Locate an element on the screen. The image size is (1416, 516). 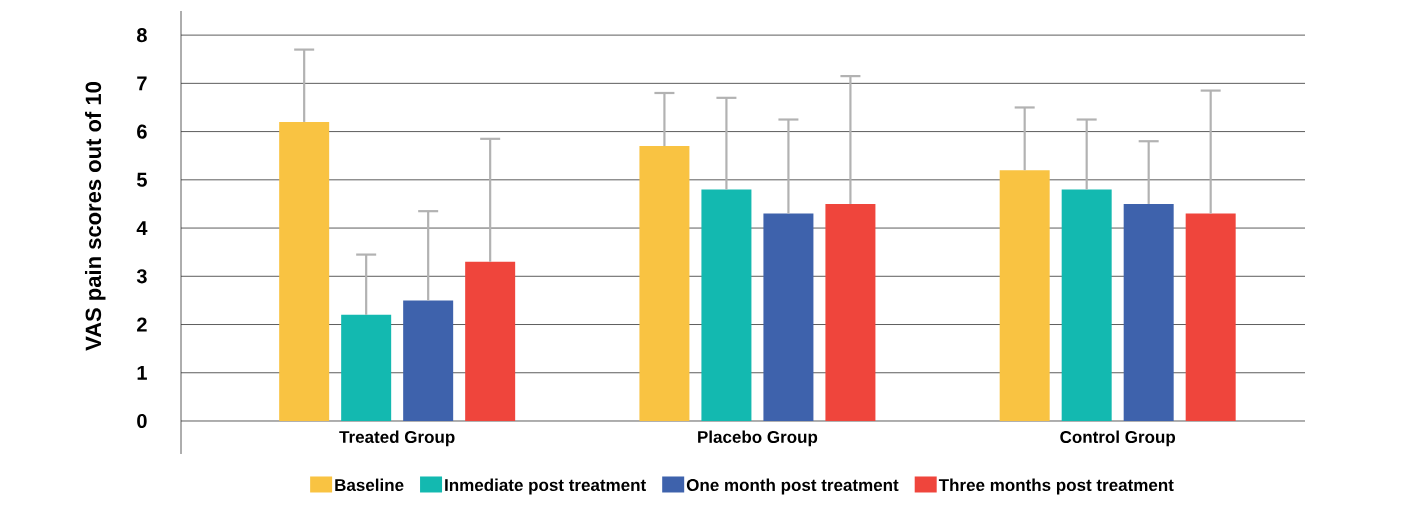
y-tick-label: 4 is located at coordinates (142, 228).